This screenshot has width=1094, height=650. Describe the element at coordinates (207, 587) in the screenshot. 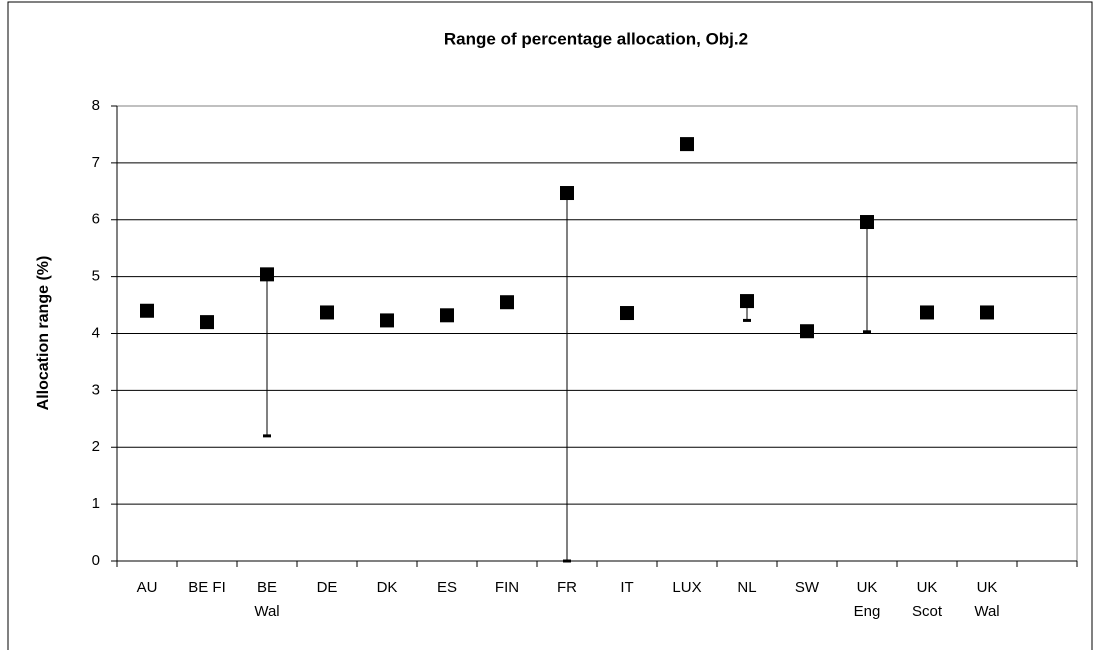

I see `x-tick-label: BE FI` at that location.